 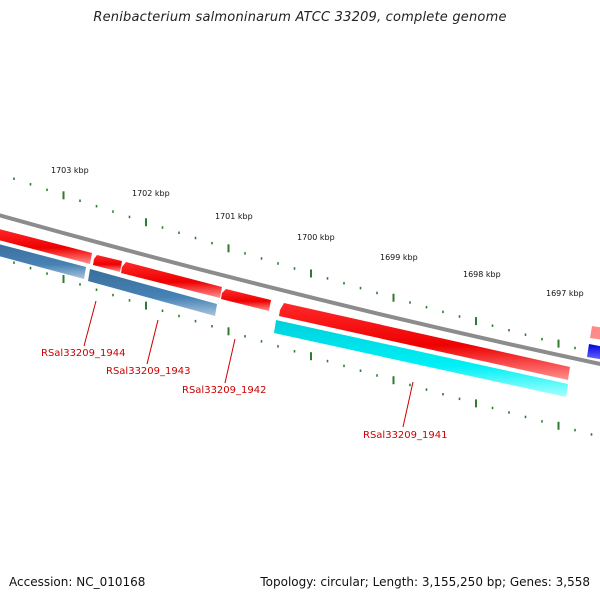 What do you see at coordinates (405, 435) in the screenshot?
I see `gene-label-1941: RSal33209_1941` at bounding box center [405, 435].